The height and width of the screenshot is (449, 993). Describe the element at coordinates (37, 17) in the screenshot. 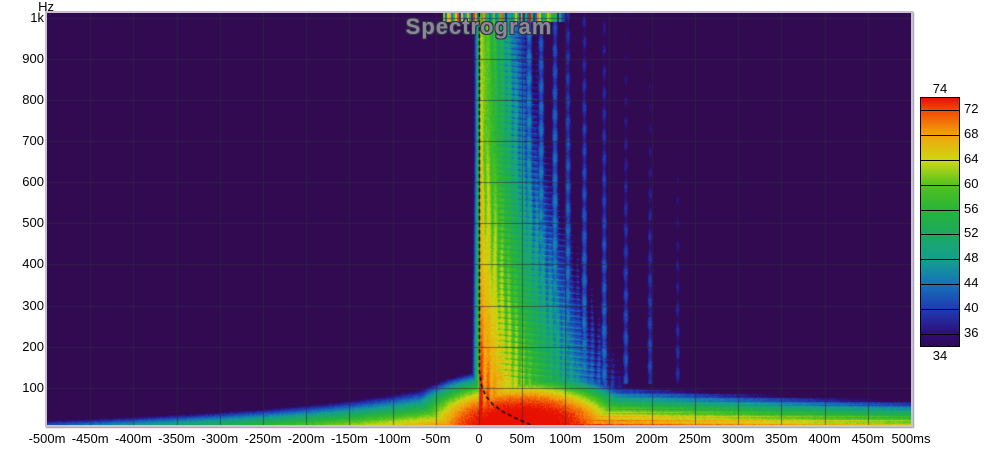

I see `y-tick-label-1k: 1k` at that location.